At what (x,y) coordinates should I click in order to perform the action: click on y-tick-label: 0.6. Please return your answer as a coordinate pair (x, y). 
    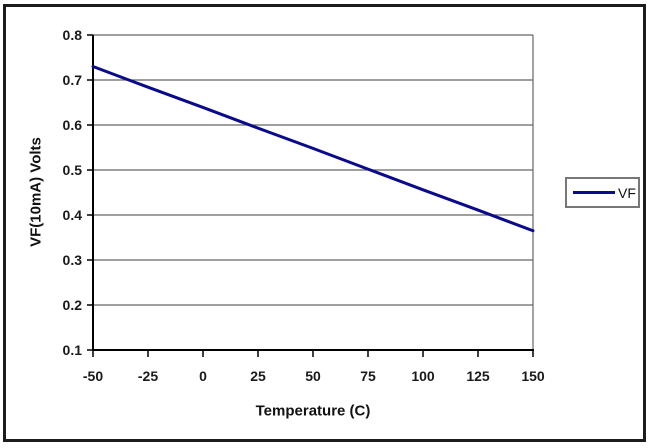
    Looking at the image, I should click on (73, 125).